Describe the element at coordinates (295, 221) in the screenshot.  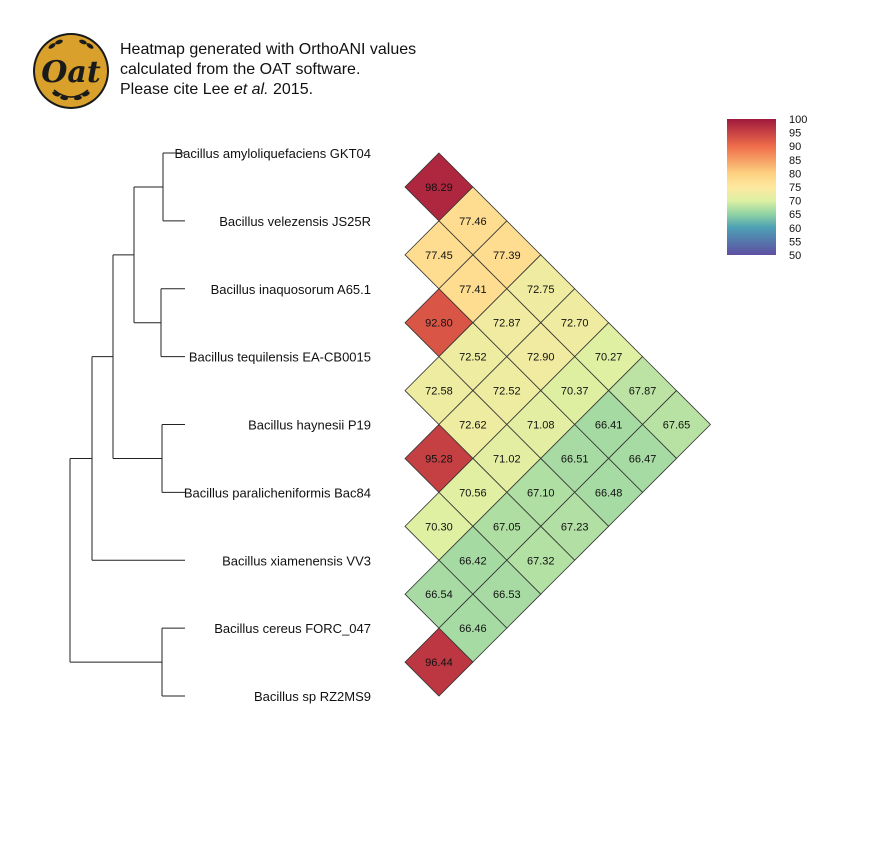
I see `taxon-label: Bacillus velezensis JS25R` at that location.